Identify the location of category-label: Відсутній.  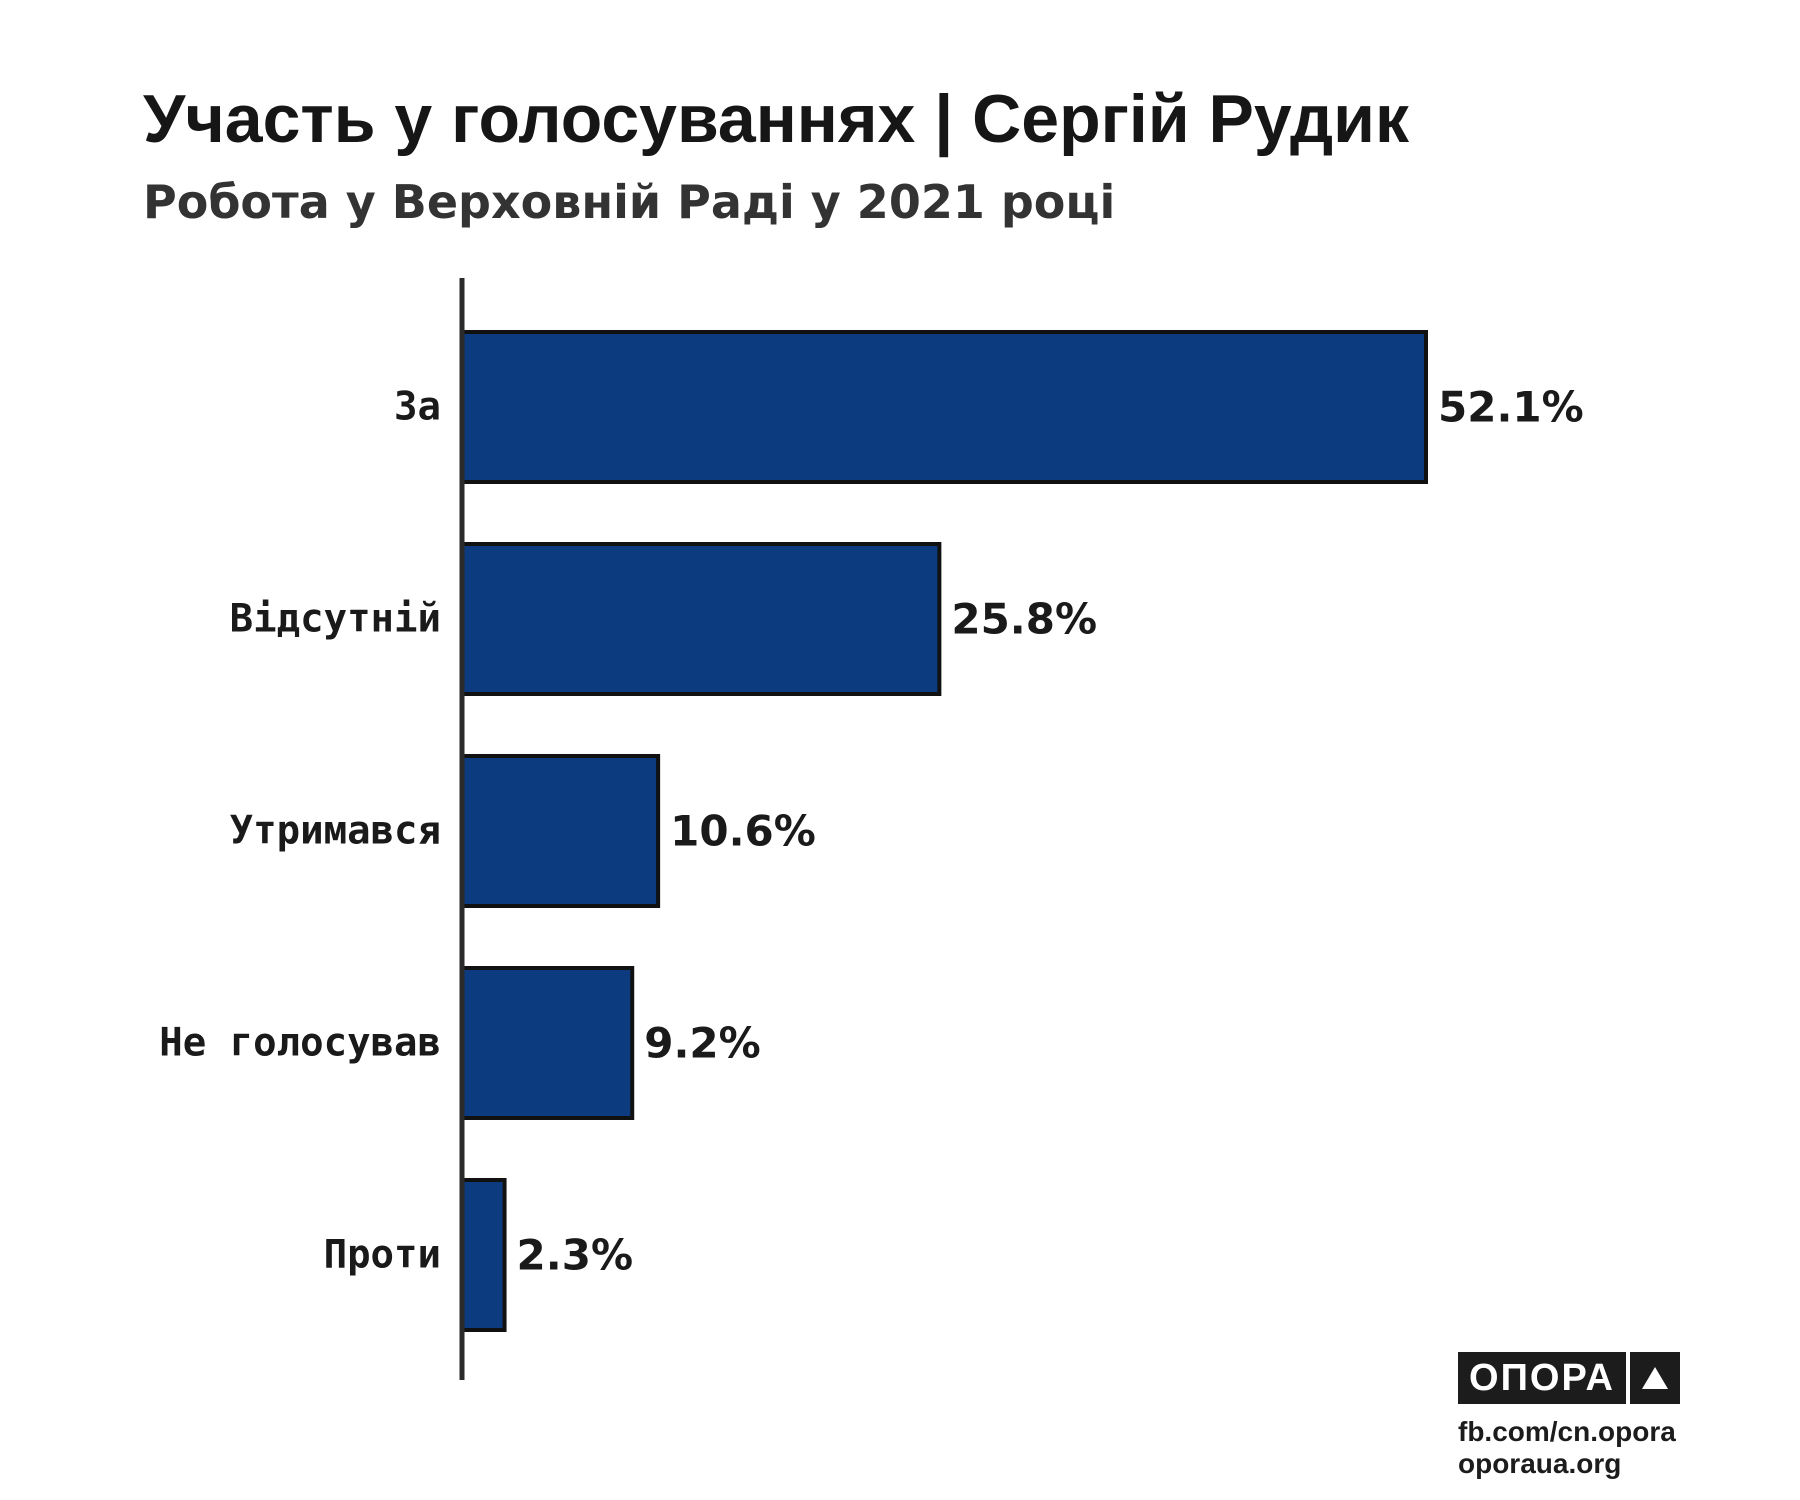
(335, 619).